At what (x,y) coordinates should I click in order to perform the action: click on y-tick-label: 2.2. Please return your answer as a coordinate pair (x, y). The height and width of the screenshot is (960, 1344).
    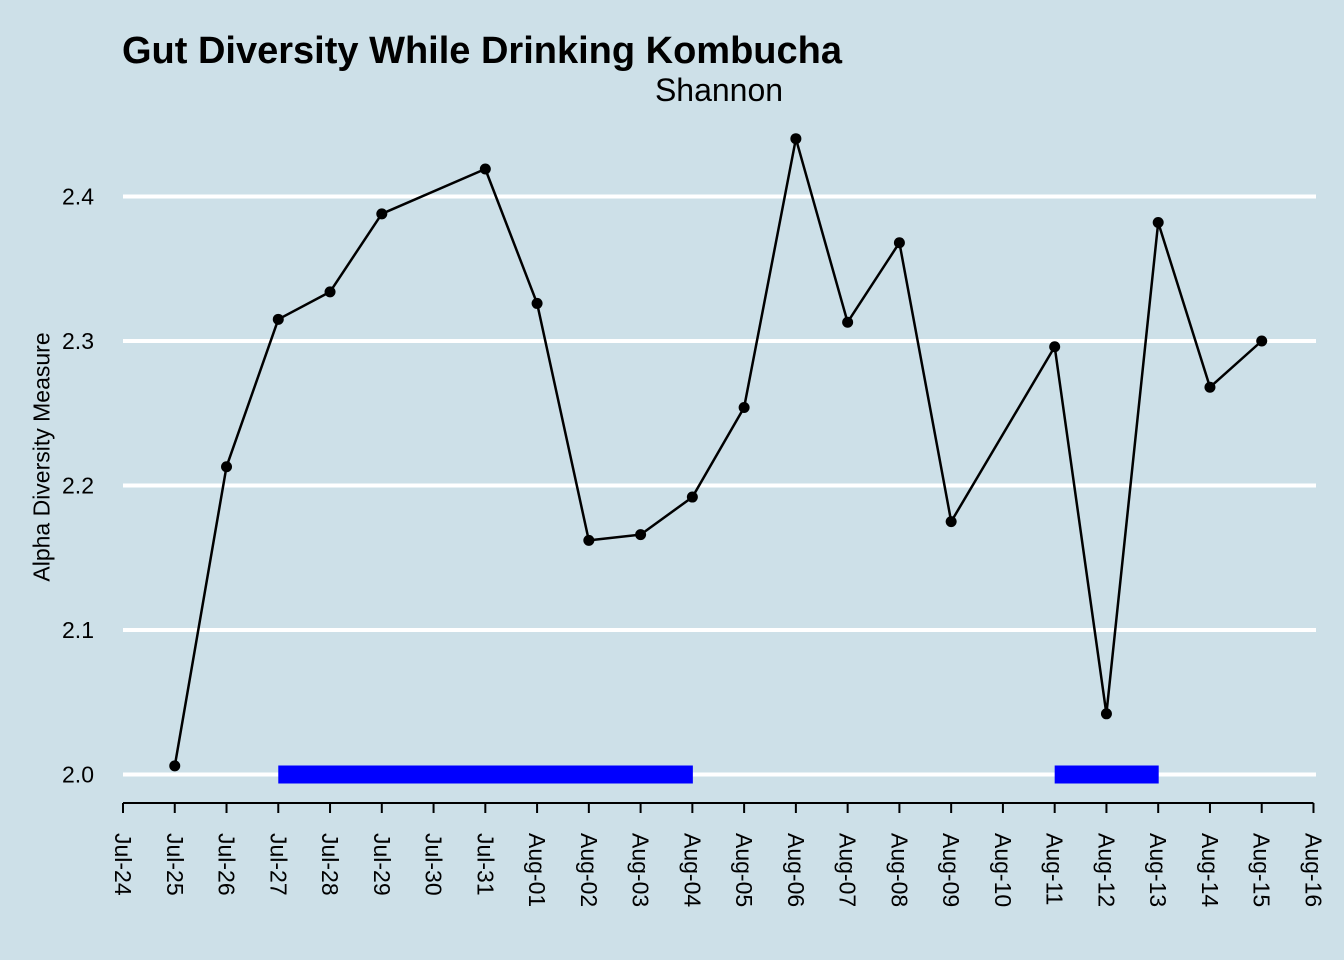
    Looking at the image, I should click on (78, 486).